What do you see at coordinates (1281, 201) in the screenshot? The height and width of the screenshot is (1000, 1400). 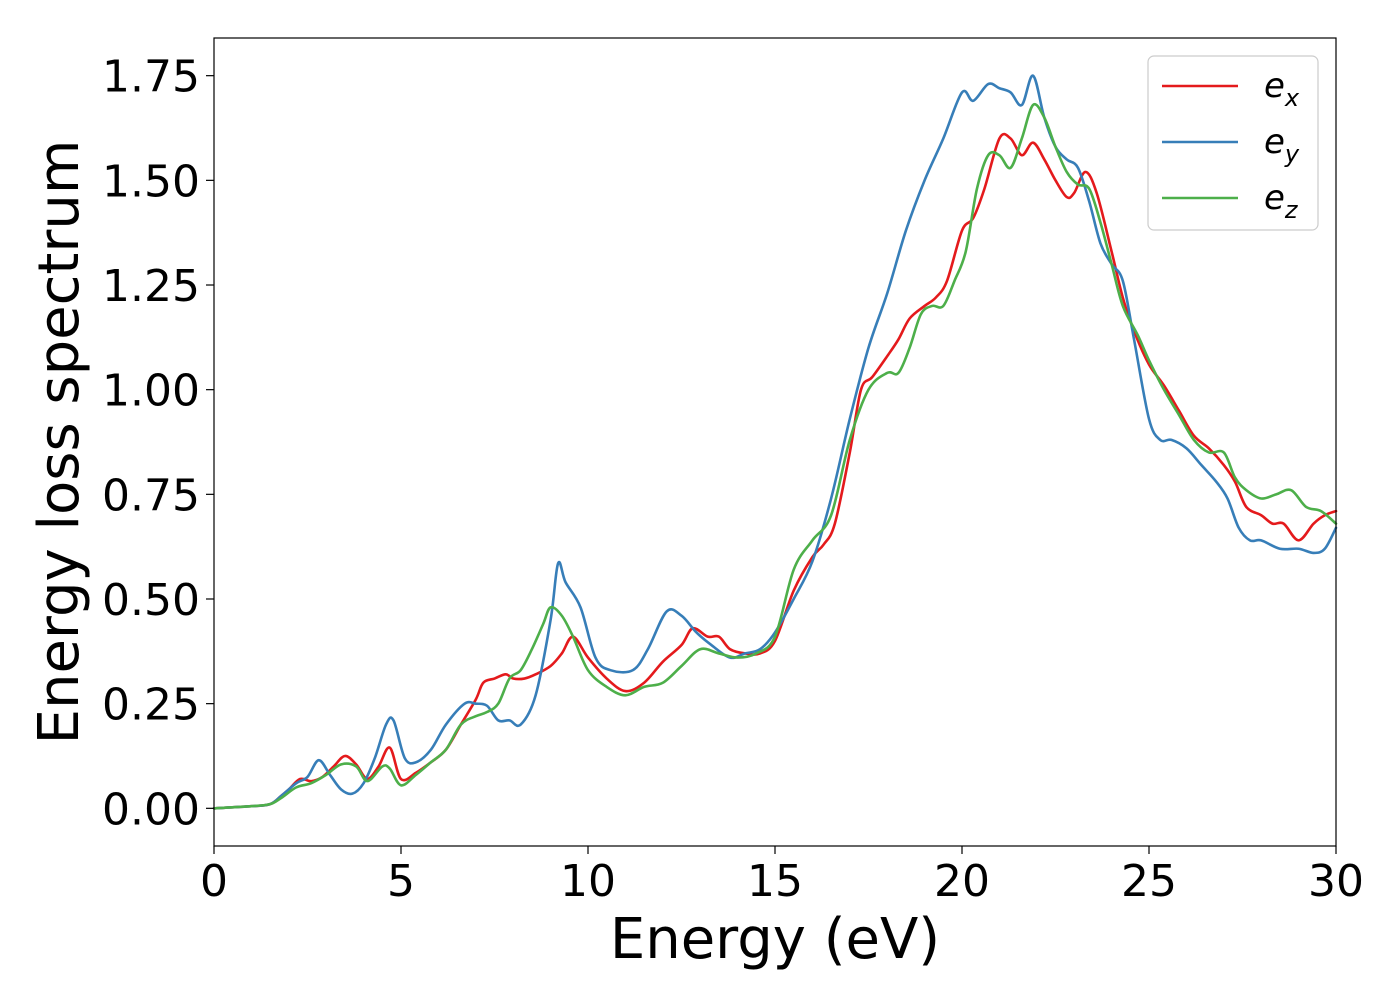 I see `legend-label-z: ez` at bounding box center [1281, 201].